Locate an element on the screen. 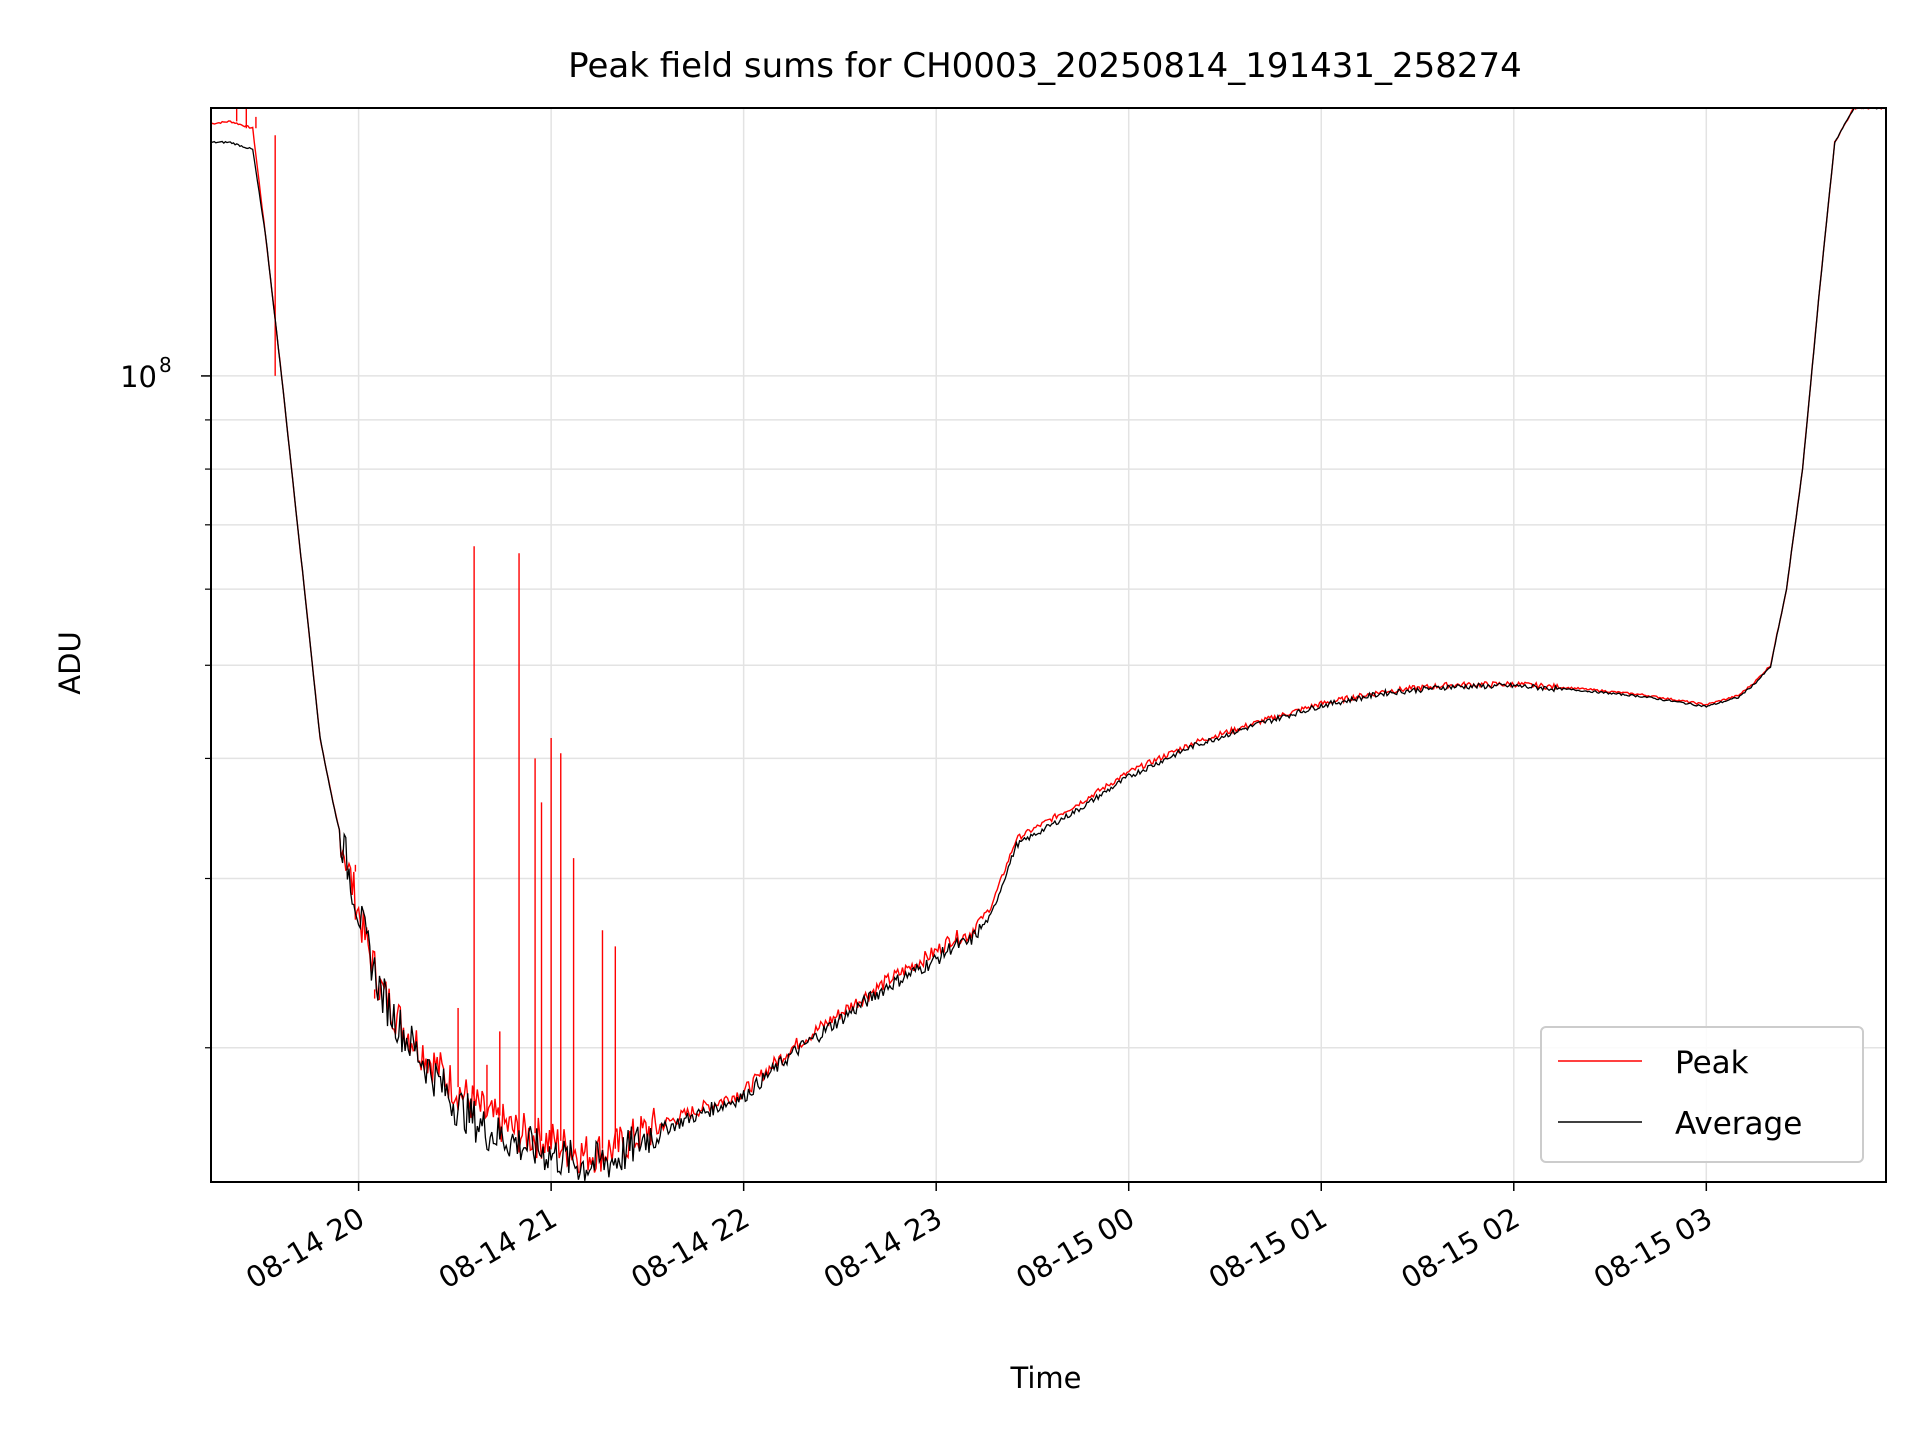  y-tick-label-exponent: 8 is located at coordinates (165, 365).